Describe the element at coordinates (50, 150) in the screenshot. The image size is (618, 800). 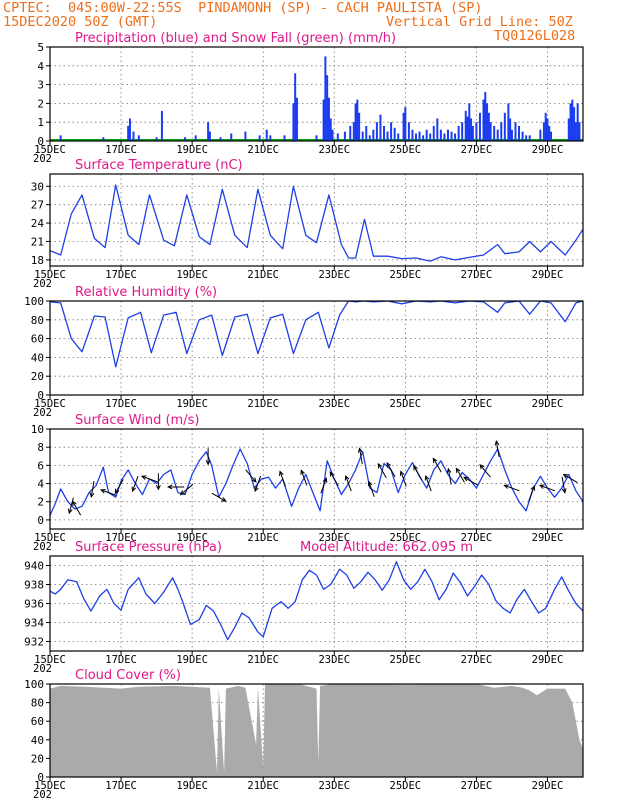
I see `x-tick-label: 15DEC` at that location.